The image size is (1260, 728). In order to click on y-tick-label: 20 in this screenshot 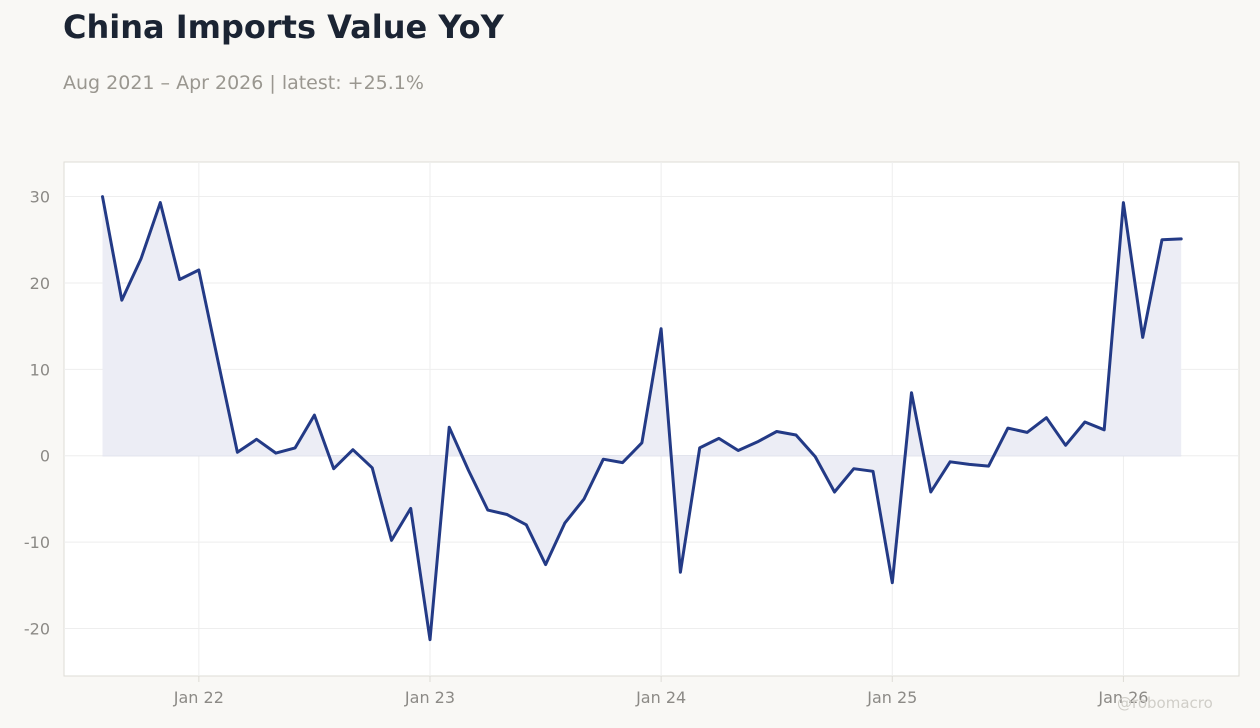, I will do `click(40, 283)`.